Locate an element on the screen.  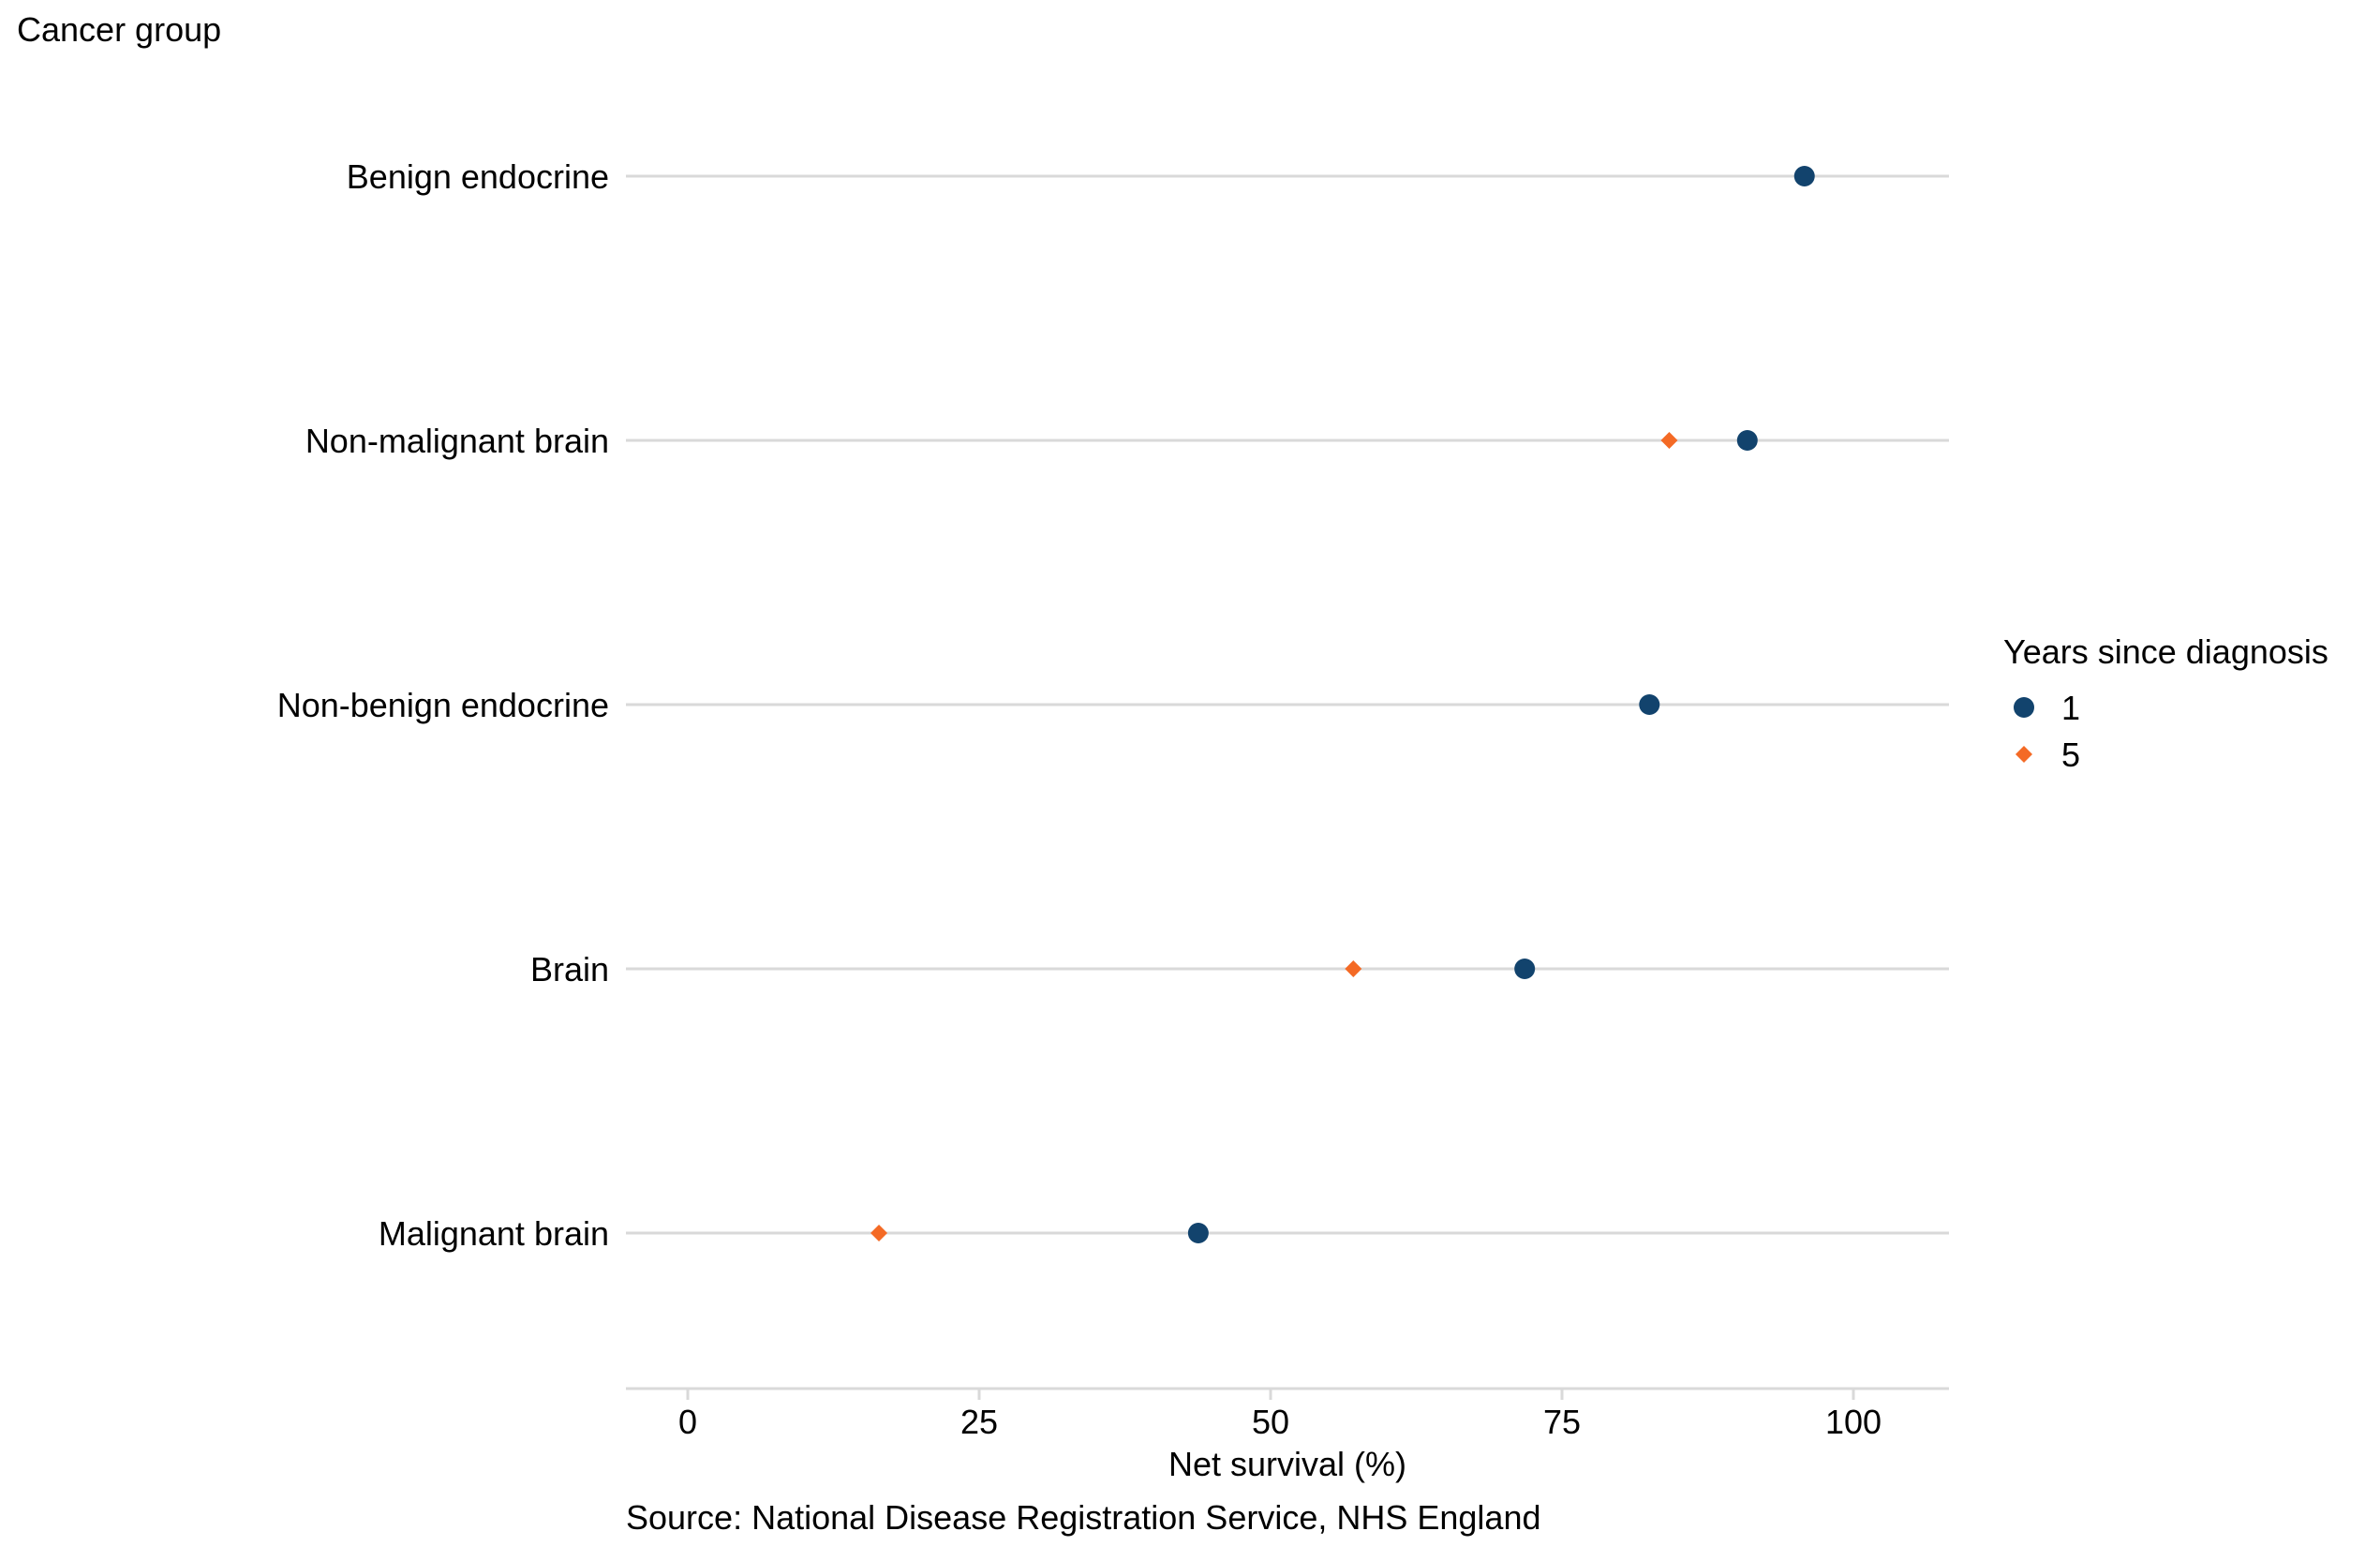
point-1-year-malignant-brain is located at coordinates (1198, 1233).